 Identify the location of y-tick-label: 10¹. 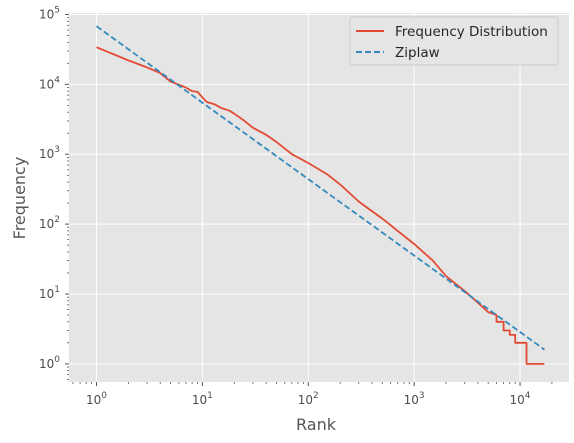
(49, 293).